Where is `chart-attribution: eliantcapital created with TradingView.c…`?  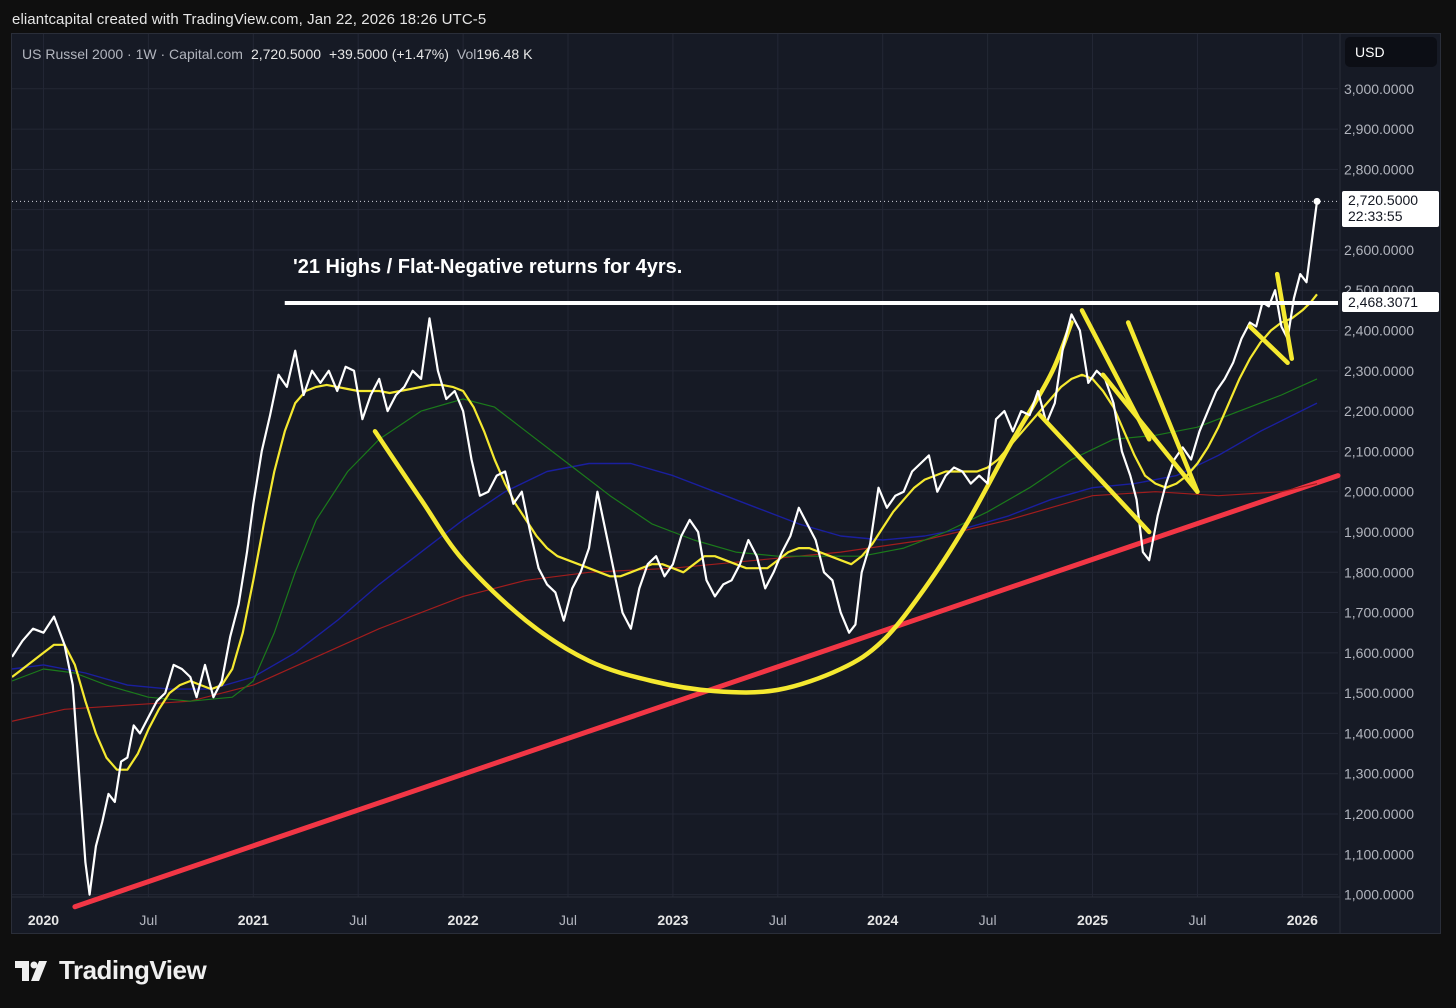 chart-attribution: eliantcapital created with TradingView.c… is located at coordinates (249, 19).